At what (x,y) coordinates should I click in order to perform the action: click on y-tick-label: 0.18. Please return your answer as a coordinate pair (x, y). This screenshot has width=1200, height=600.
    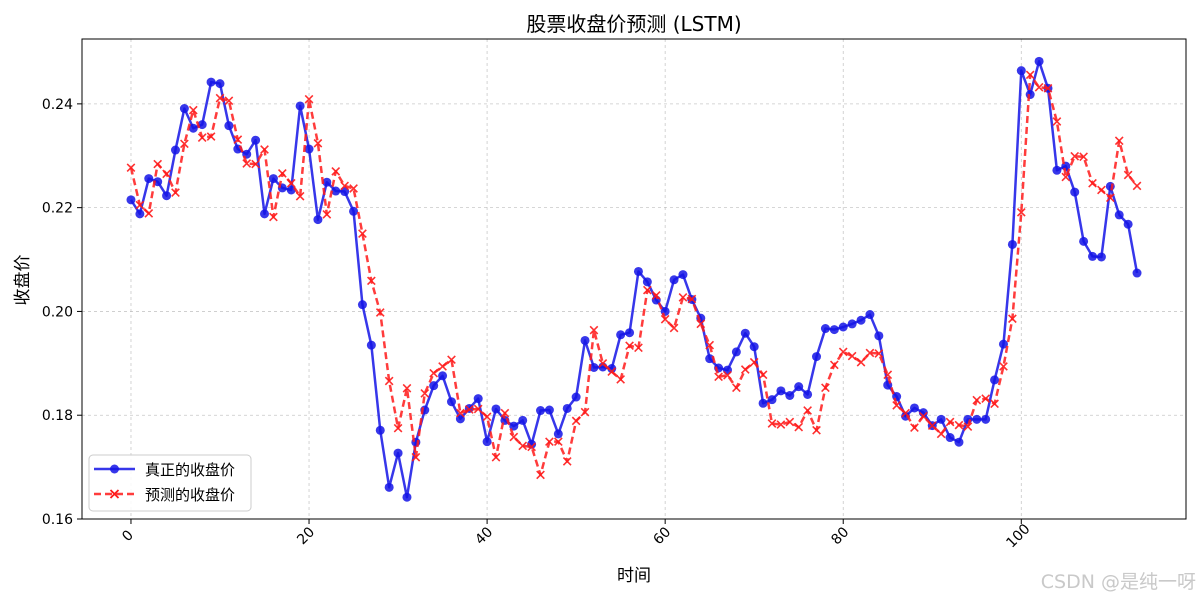
    Looking at the image, I should click on (57, 416).